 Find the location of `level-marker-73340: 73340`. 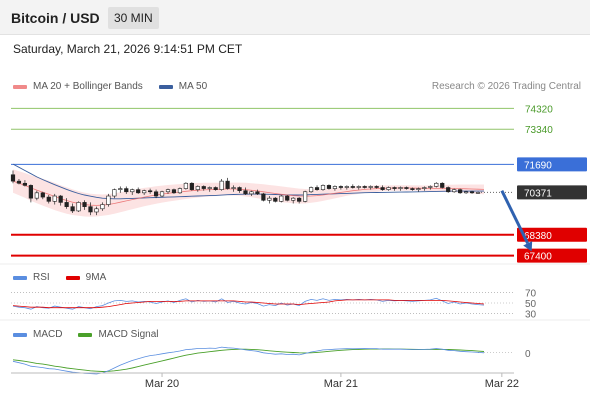

level-marker-73340: 73340 is located at coordinates (539, 130).